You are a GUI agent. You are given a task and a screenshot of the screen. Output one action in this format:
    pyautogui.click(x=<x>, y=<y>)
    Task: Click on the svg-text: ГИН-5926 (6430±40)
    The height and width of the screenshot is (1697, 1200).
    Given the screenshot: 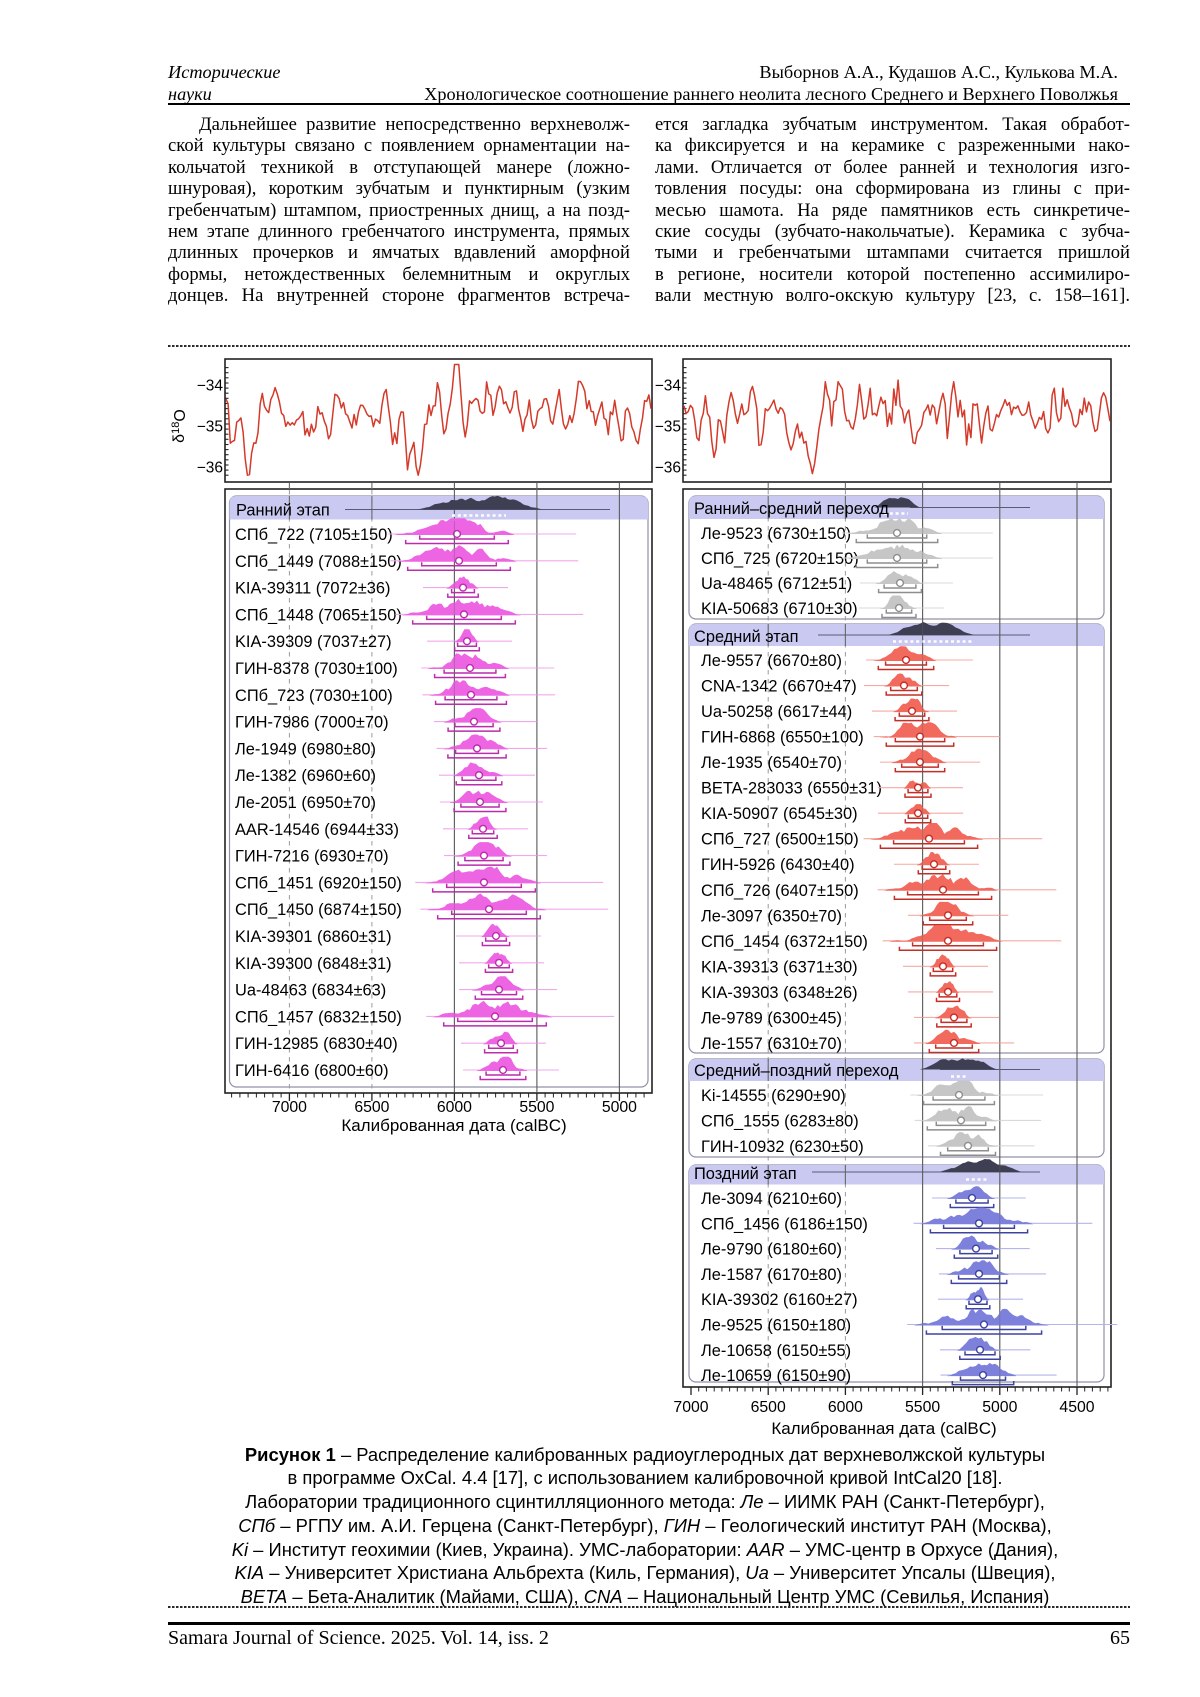 What is the action you would take?
    pyautogui.click(x=778, y=865)
    